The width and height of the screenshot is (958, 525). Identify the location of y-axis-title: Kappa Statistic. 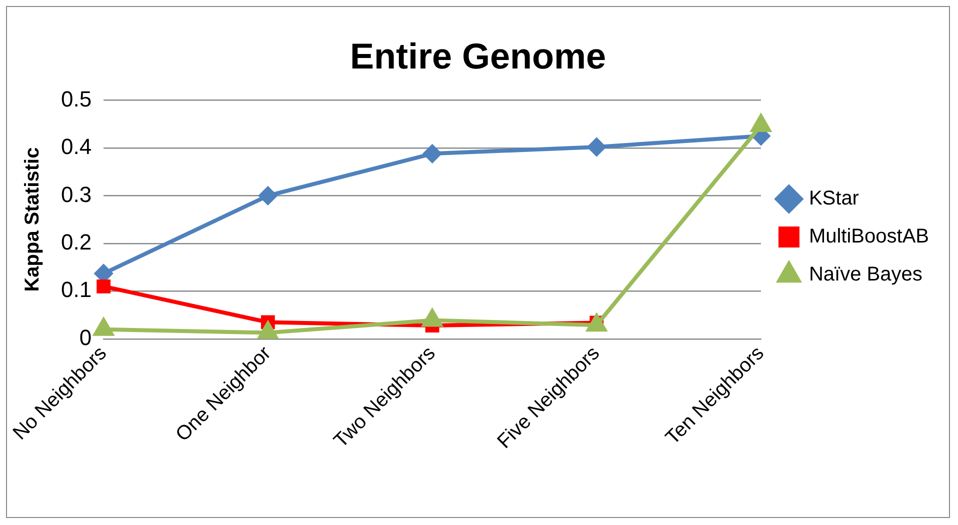
(33, 219).